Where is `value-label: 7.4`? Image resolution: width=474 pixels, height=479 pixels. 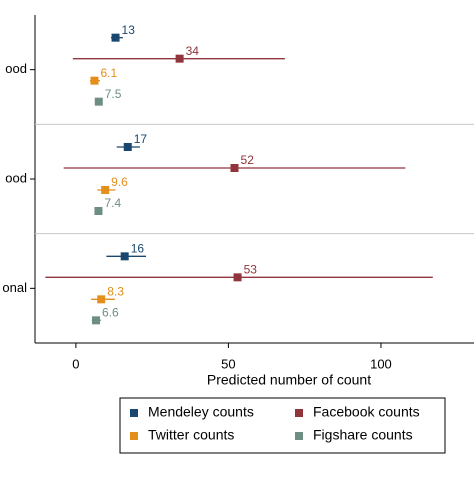
value-label: 7.4 is located at coordinates (112, 203).